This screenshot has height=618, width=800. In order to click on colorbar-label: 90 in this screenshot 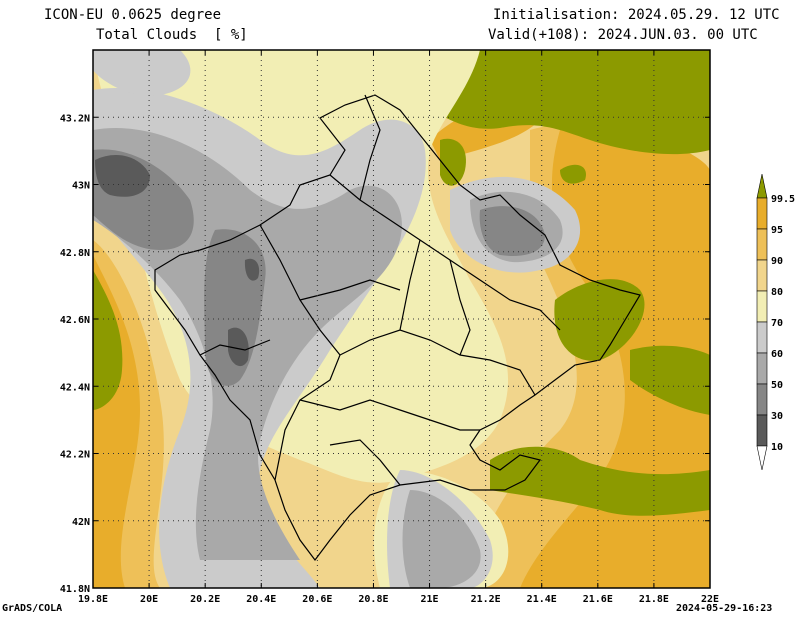, I will do `click(777, 261)`.